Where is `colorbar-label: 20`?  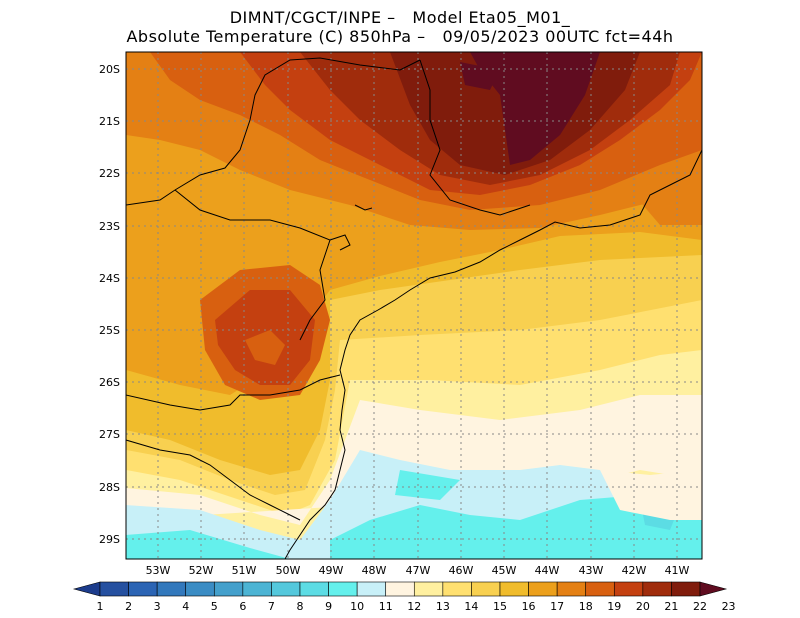
colorbar-label: 20 is located at coordinates (643, 606).